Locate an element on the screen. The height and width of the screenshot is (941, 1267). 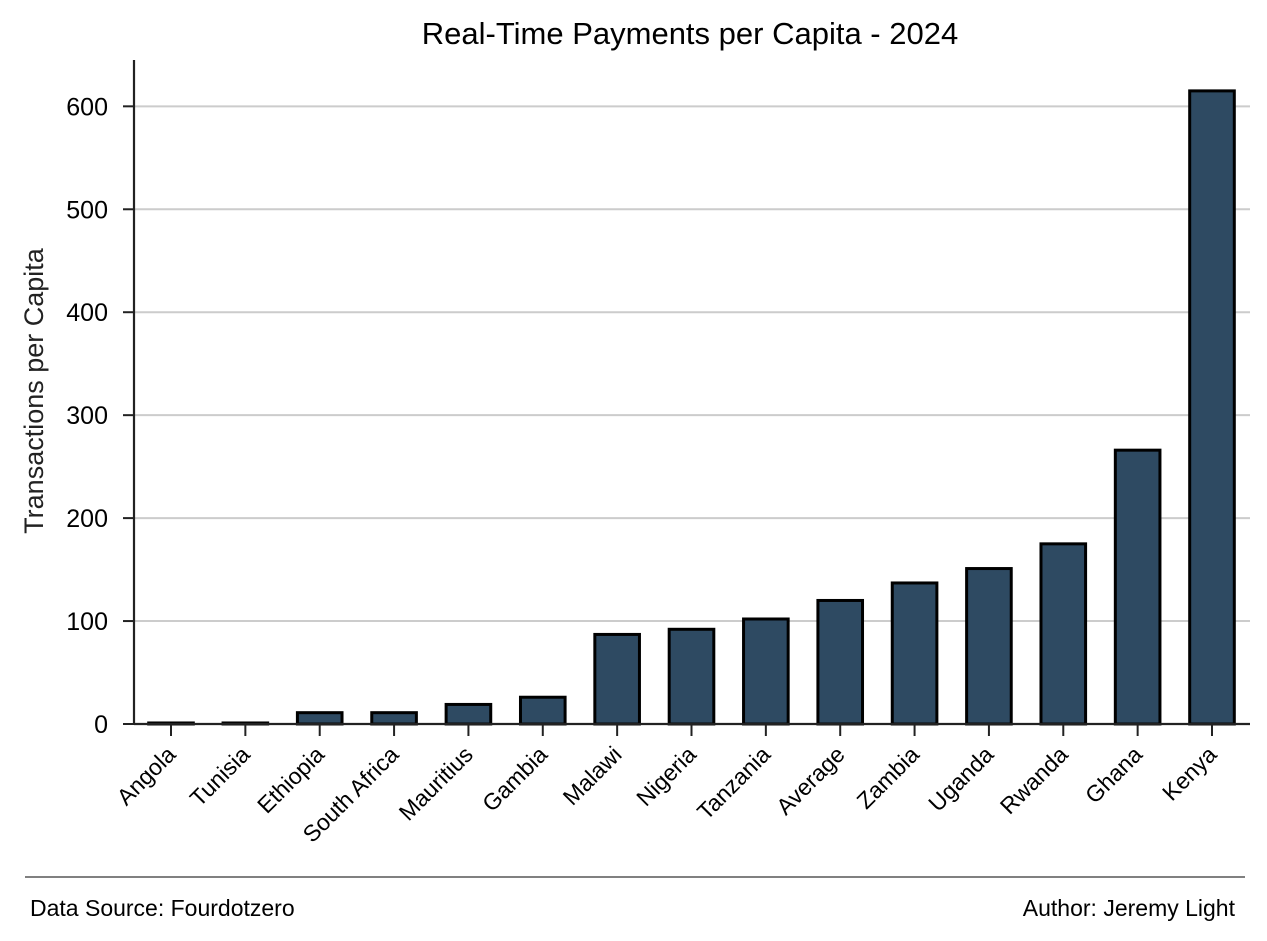
chart-title: Real-Time Payments per Capita - 2024 is located at coordinates (690, 33).